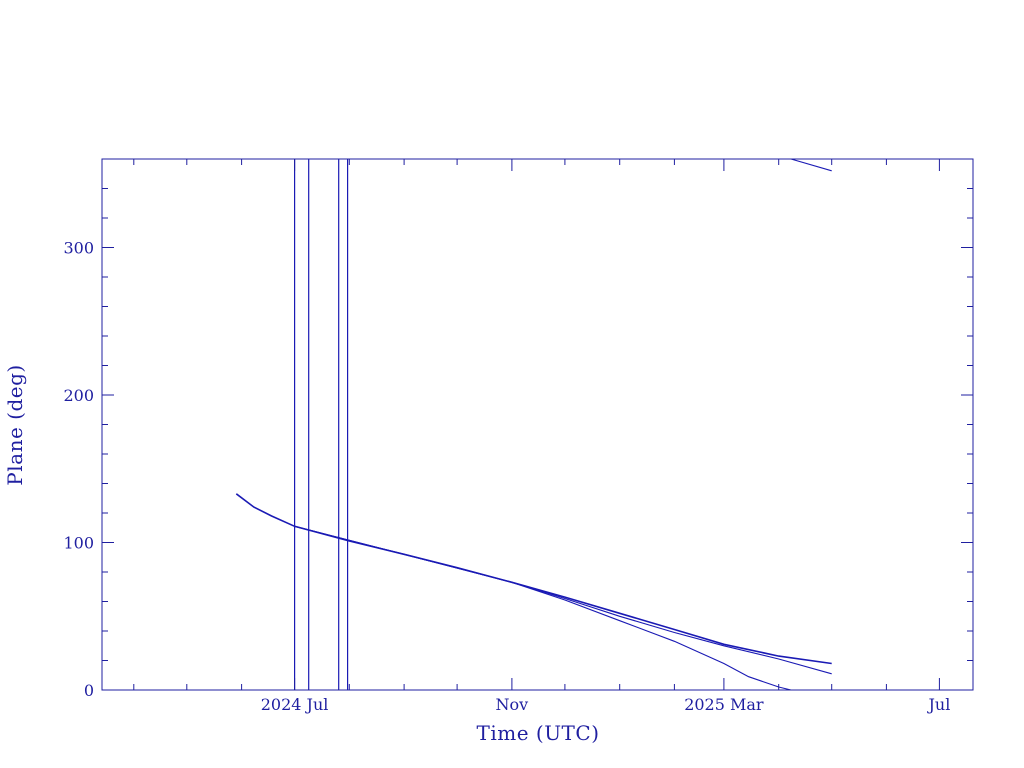  I want to click on y-tick-label: 200, so click(78, 395).